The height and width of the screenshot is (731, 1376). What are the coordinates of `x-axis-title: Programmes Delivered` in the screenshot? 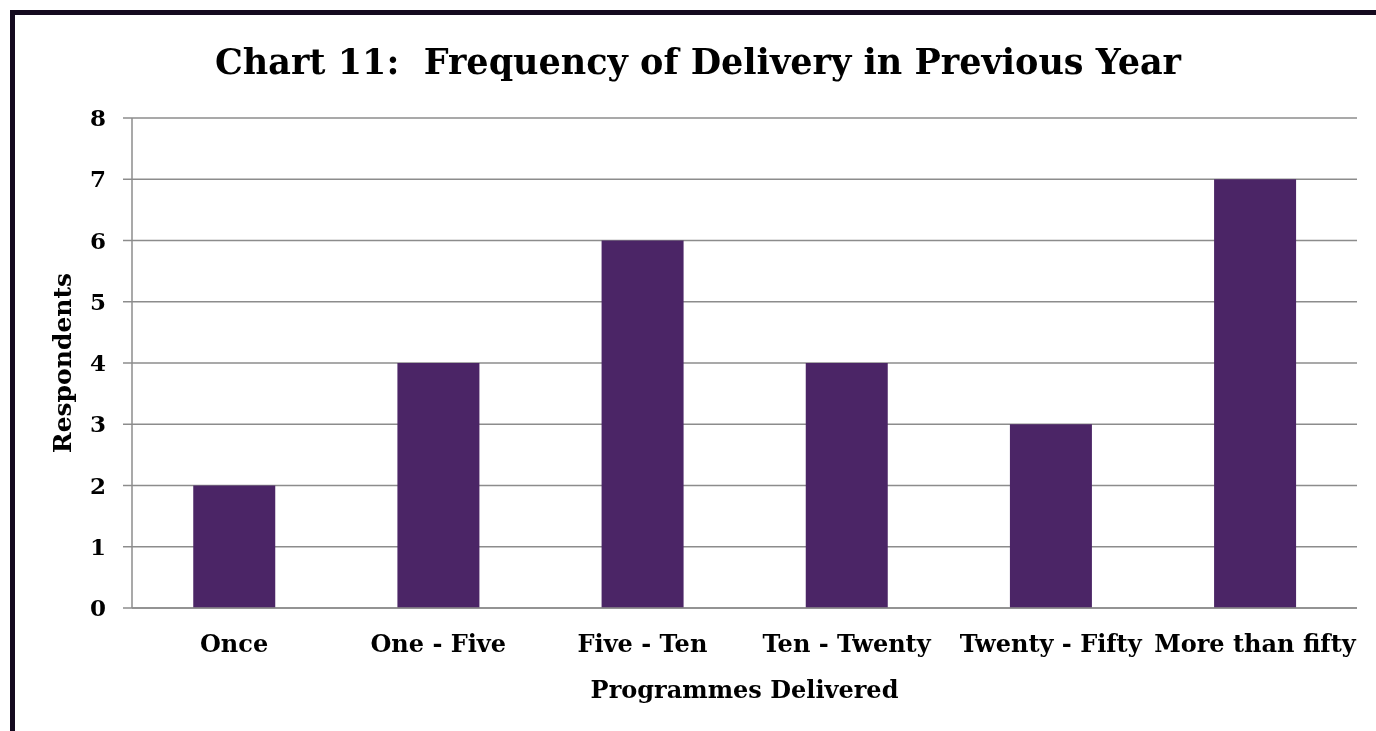 It's located at (744, 689).